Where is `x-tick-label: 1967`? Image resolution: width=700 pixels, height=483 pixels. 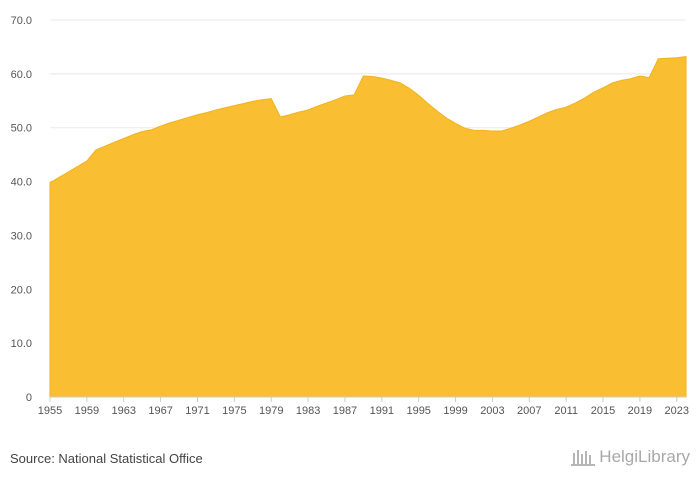
x-tick-label: 1967 is located at coordinates (160, 411).